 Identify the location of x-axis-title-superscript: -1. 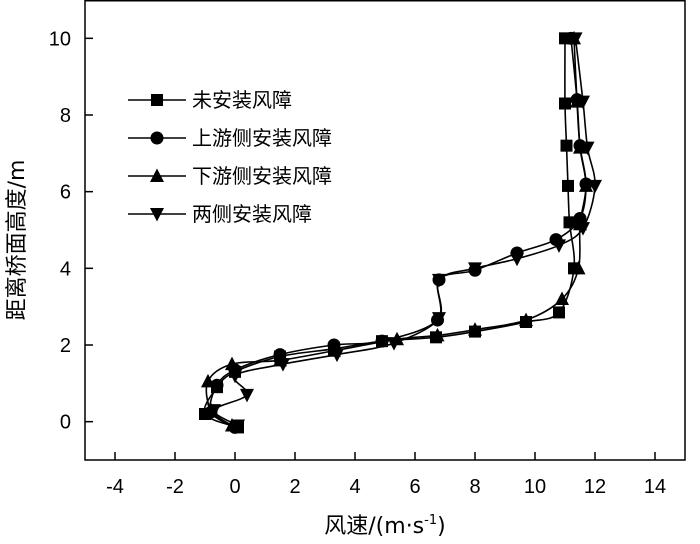
(430, 520).